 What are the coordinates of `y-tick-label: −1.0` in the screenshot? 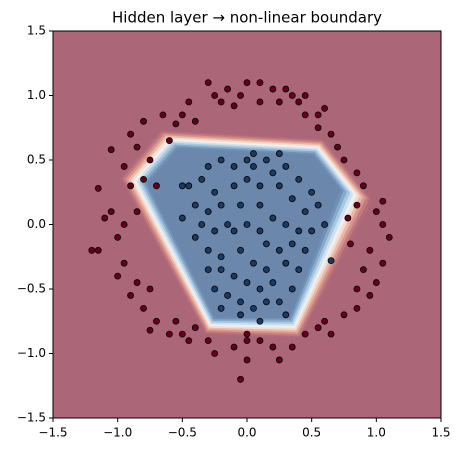 It's located at (31, 353).